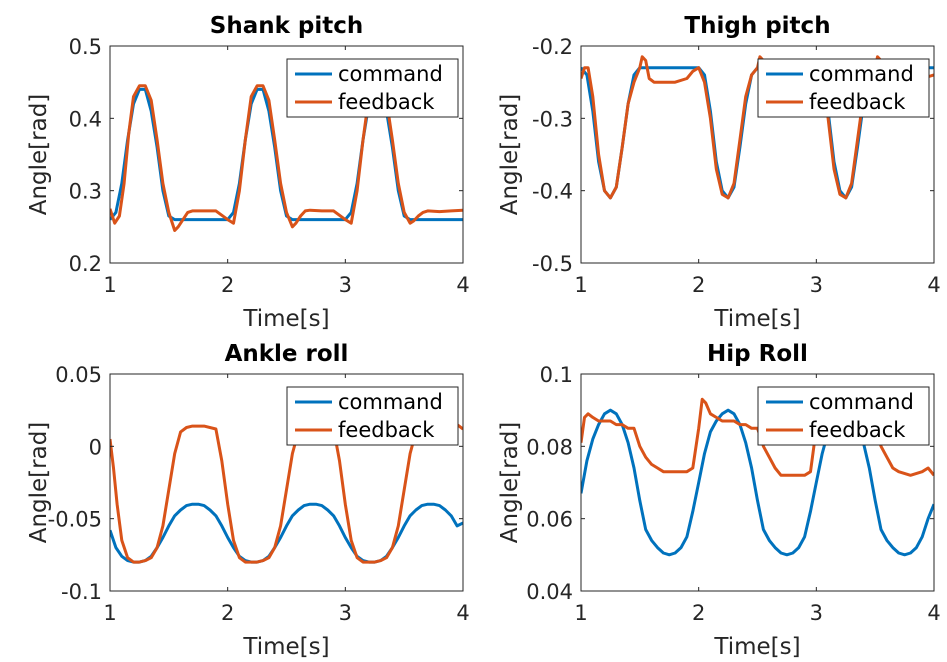  Describe the element at coordinates (757, 354) in the screenshot. I see `chart-title: Hip Roll` at that location.